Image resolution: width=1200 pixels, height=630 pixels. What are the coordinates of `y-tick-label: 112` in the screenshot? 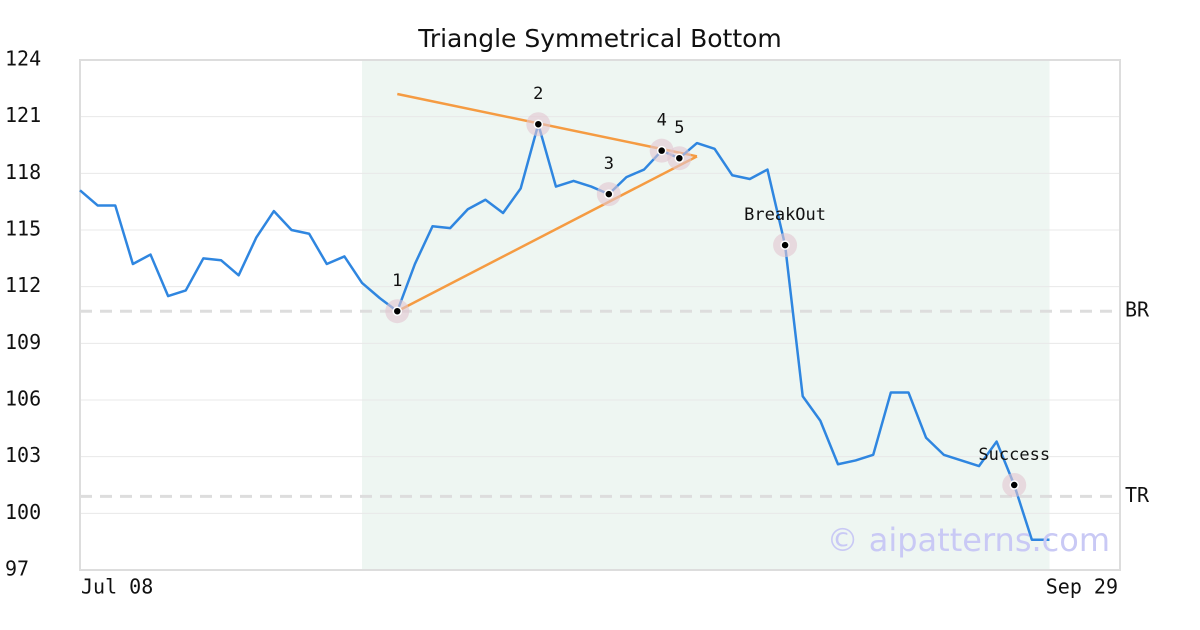 It's located at (23, 285).